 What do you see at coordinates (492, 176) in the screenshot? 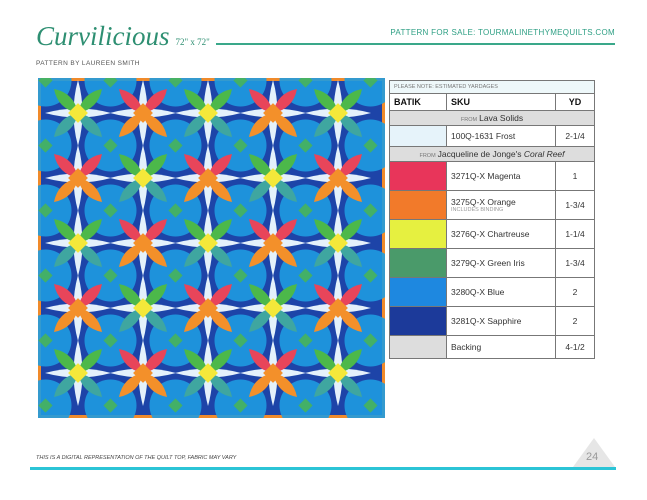
I see `fabric-row: 3271Q-X Magenta 1` at bounding box center [492, 176].